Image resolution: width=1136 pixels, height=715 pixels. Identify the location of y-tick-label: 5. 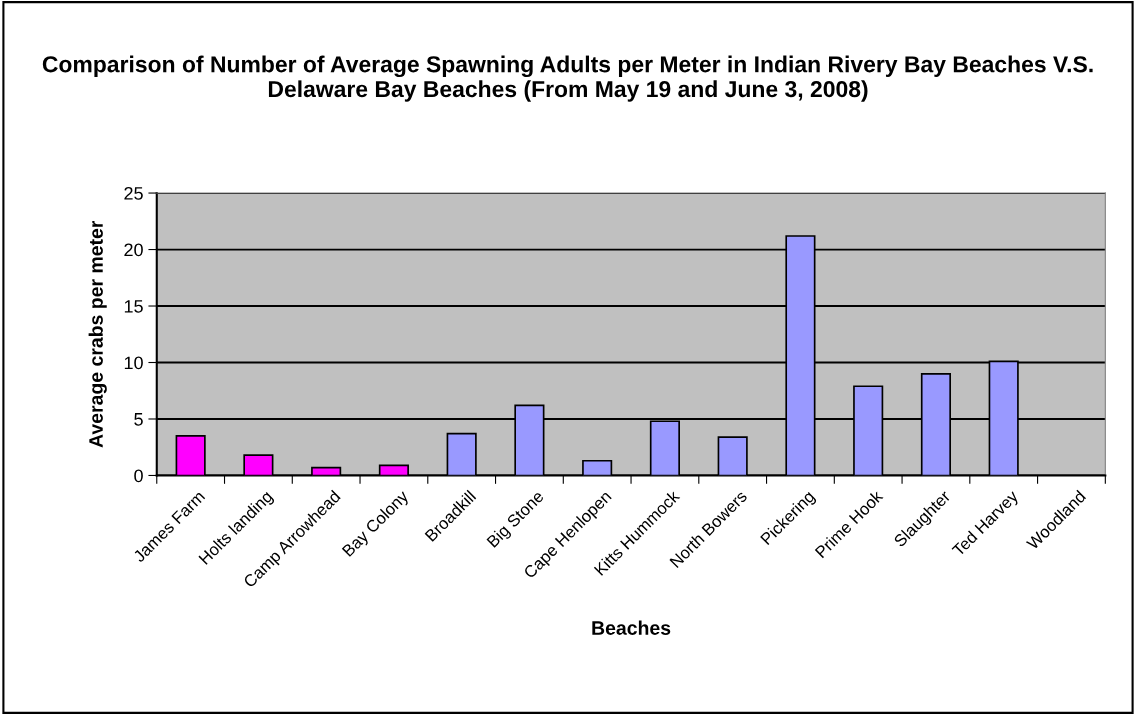
(138, 419).